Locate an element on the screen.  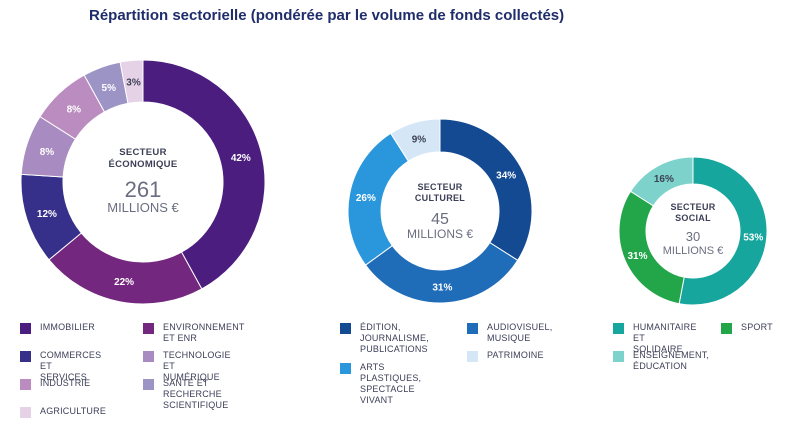
legend-label: PATRIMOINE is located at coordinates (515, 355).